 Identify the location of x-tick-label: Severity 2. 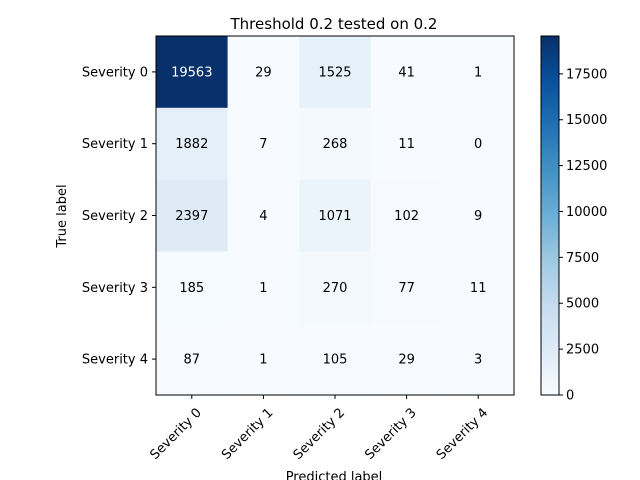
(319, 433).